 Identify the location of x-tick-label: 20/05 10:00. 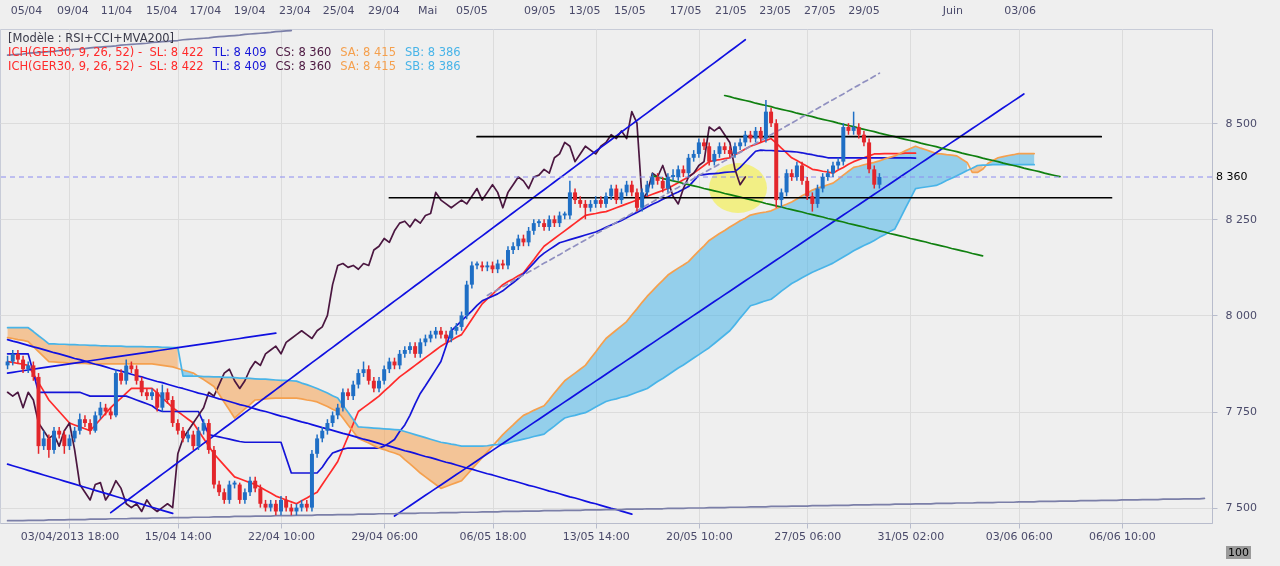
(699, 536).